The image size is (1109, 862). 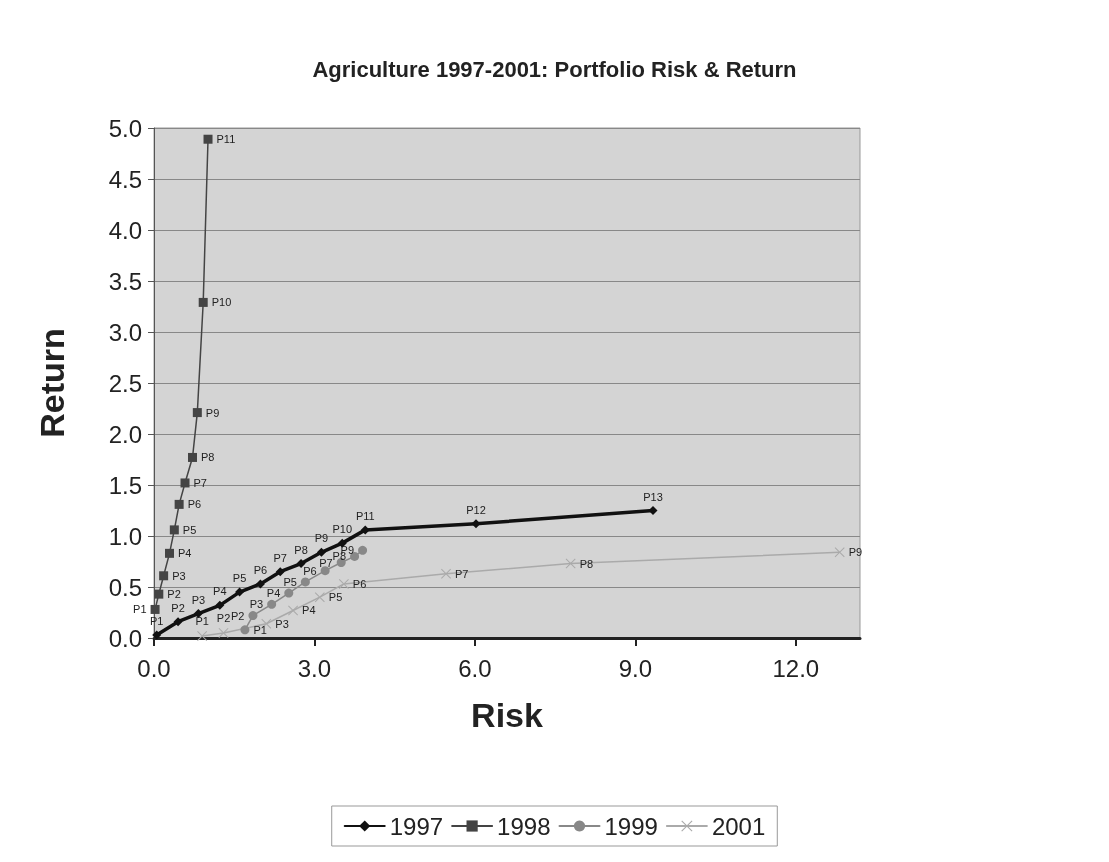 What do you see at coordinates (554, 69) in the screenshot?
I see `chart-title: Agriculture 1997-2001: Portfolio Risk & Return` at bounding box center [554, 69].